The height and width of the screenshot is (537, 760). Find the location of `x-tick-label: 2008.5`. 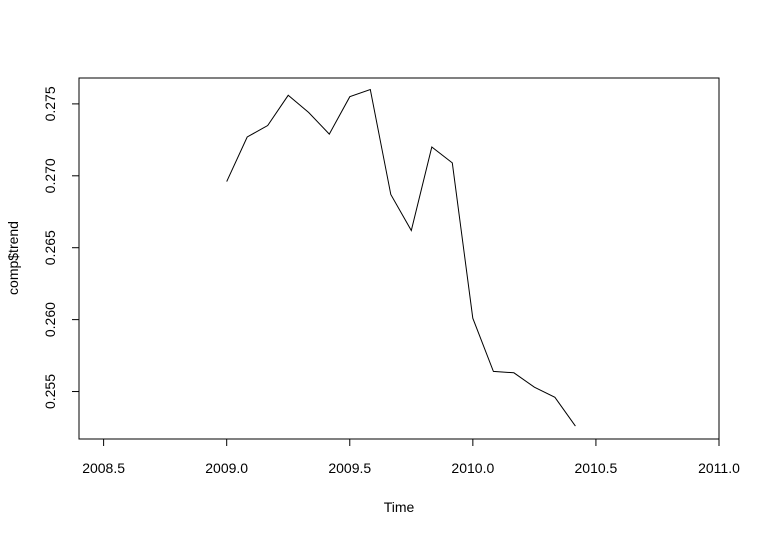

x-tick-label: 2008.5 is located at coordinates (103, 468).